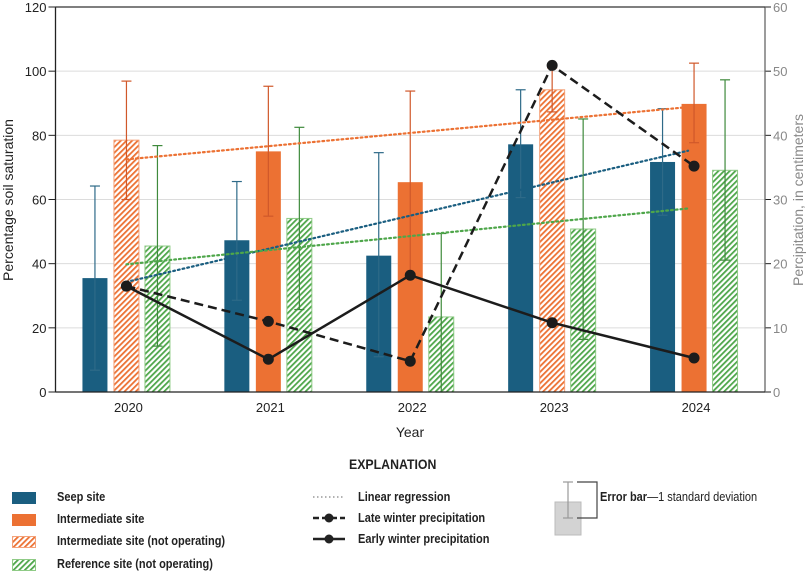 The image size is (807, 574). Describe the element at coordinates (552, 65) in the screenshot. I see `point-late-winter-precipitation-2023` at that location.